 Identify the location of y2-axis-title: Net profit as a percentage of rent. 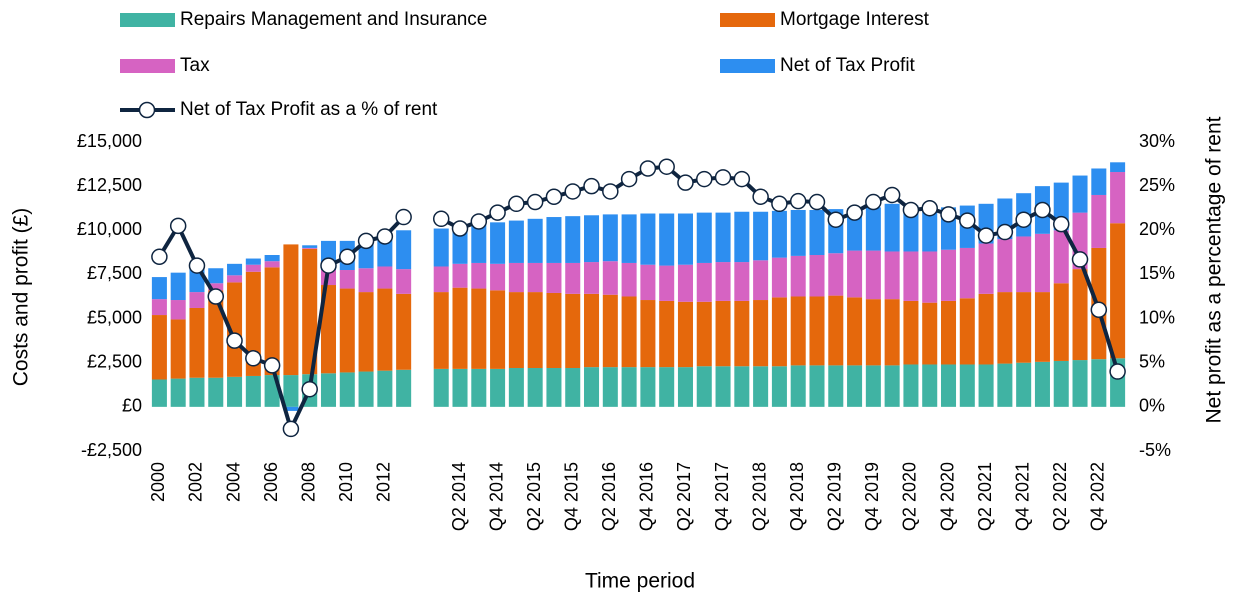
(1214, 269).